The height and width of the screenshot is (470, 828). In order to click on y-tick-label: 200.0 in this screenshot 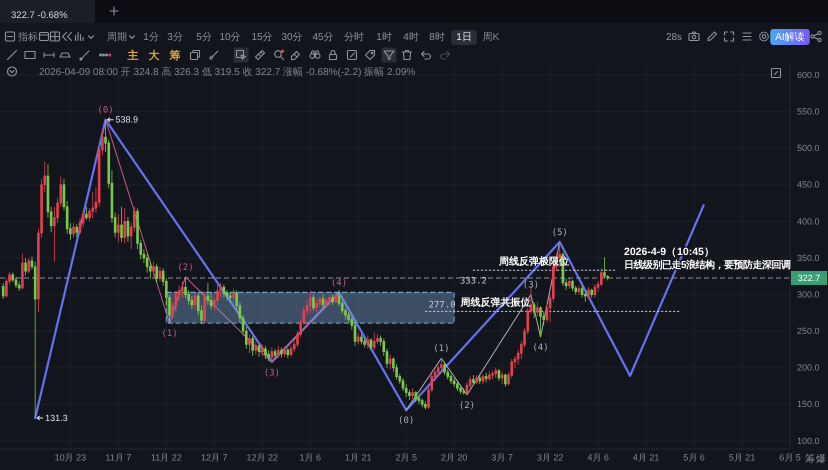, I will do `click(808, 367)`.